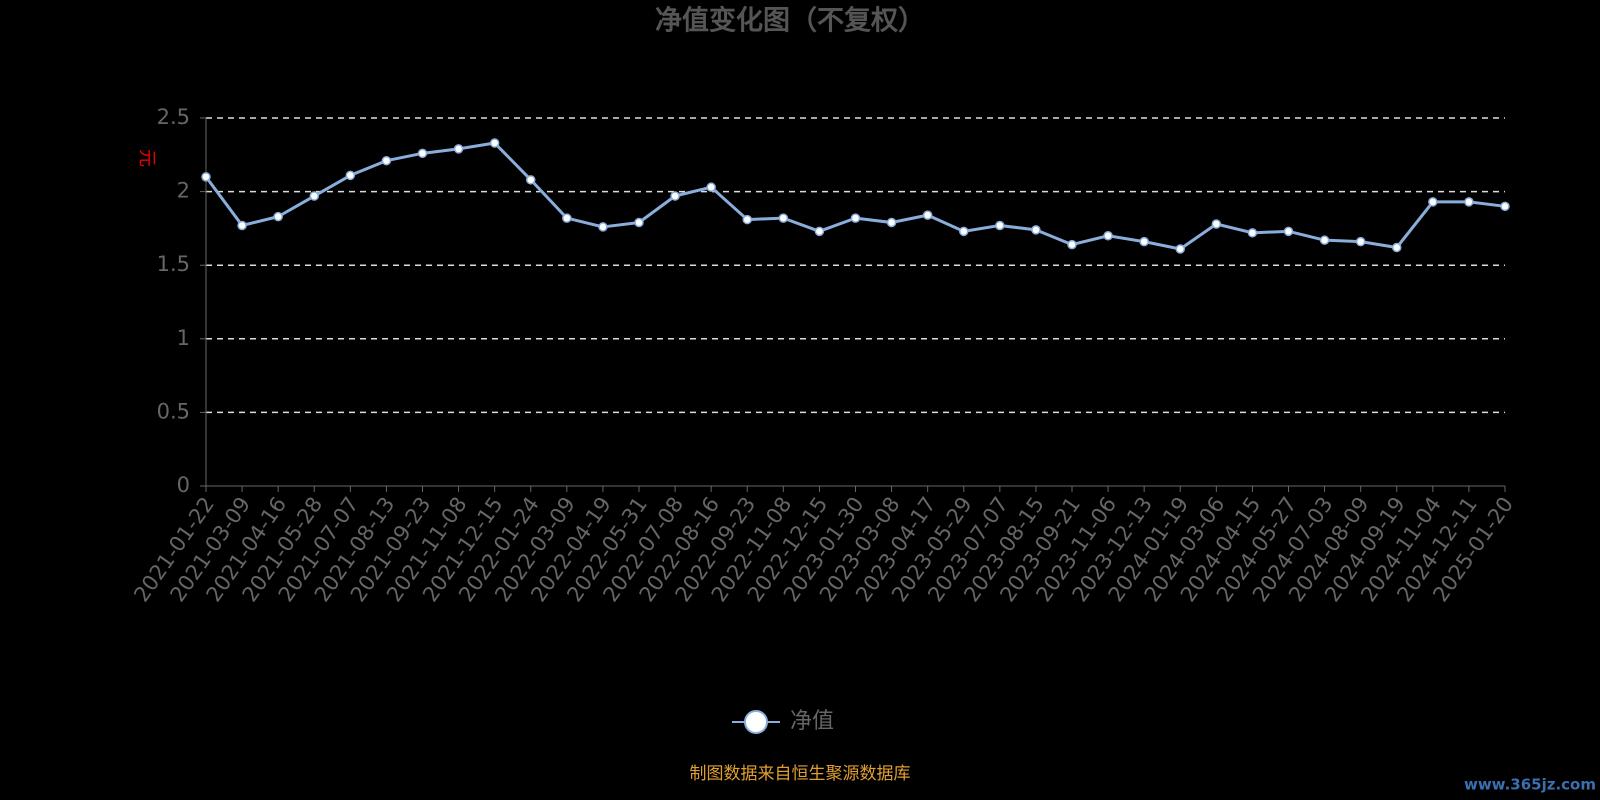 Image resolution: width=1600 pixels, height=800 pixels. What do you see at coordinates (756, 722) in the screenshot?
I see `legend-marker` at bounding box center [756, 722].